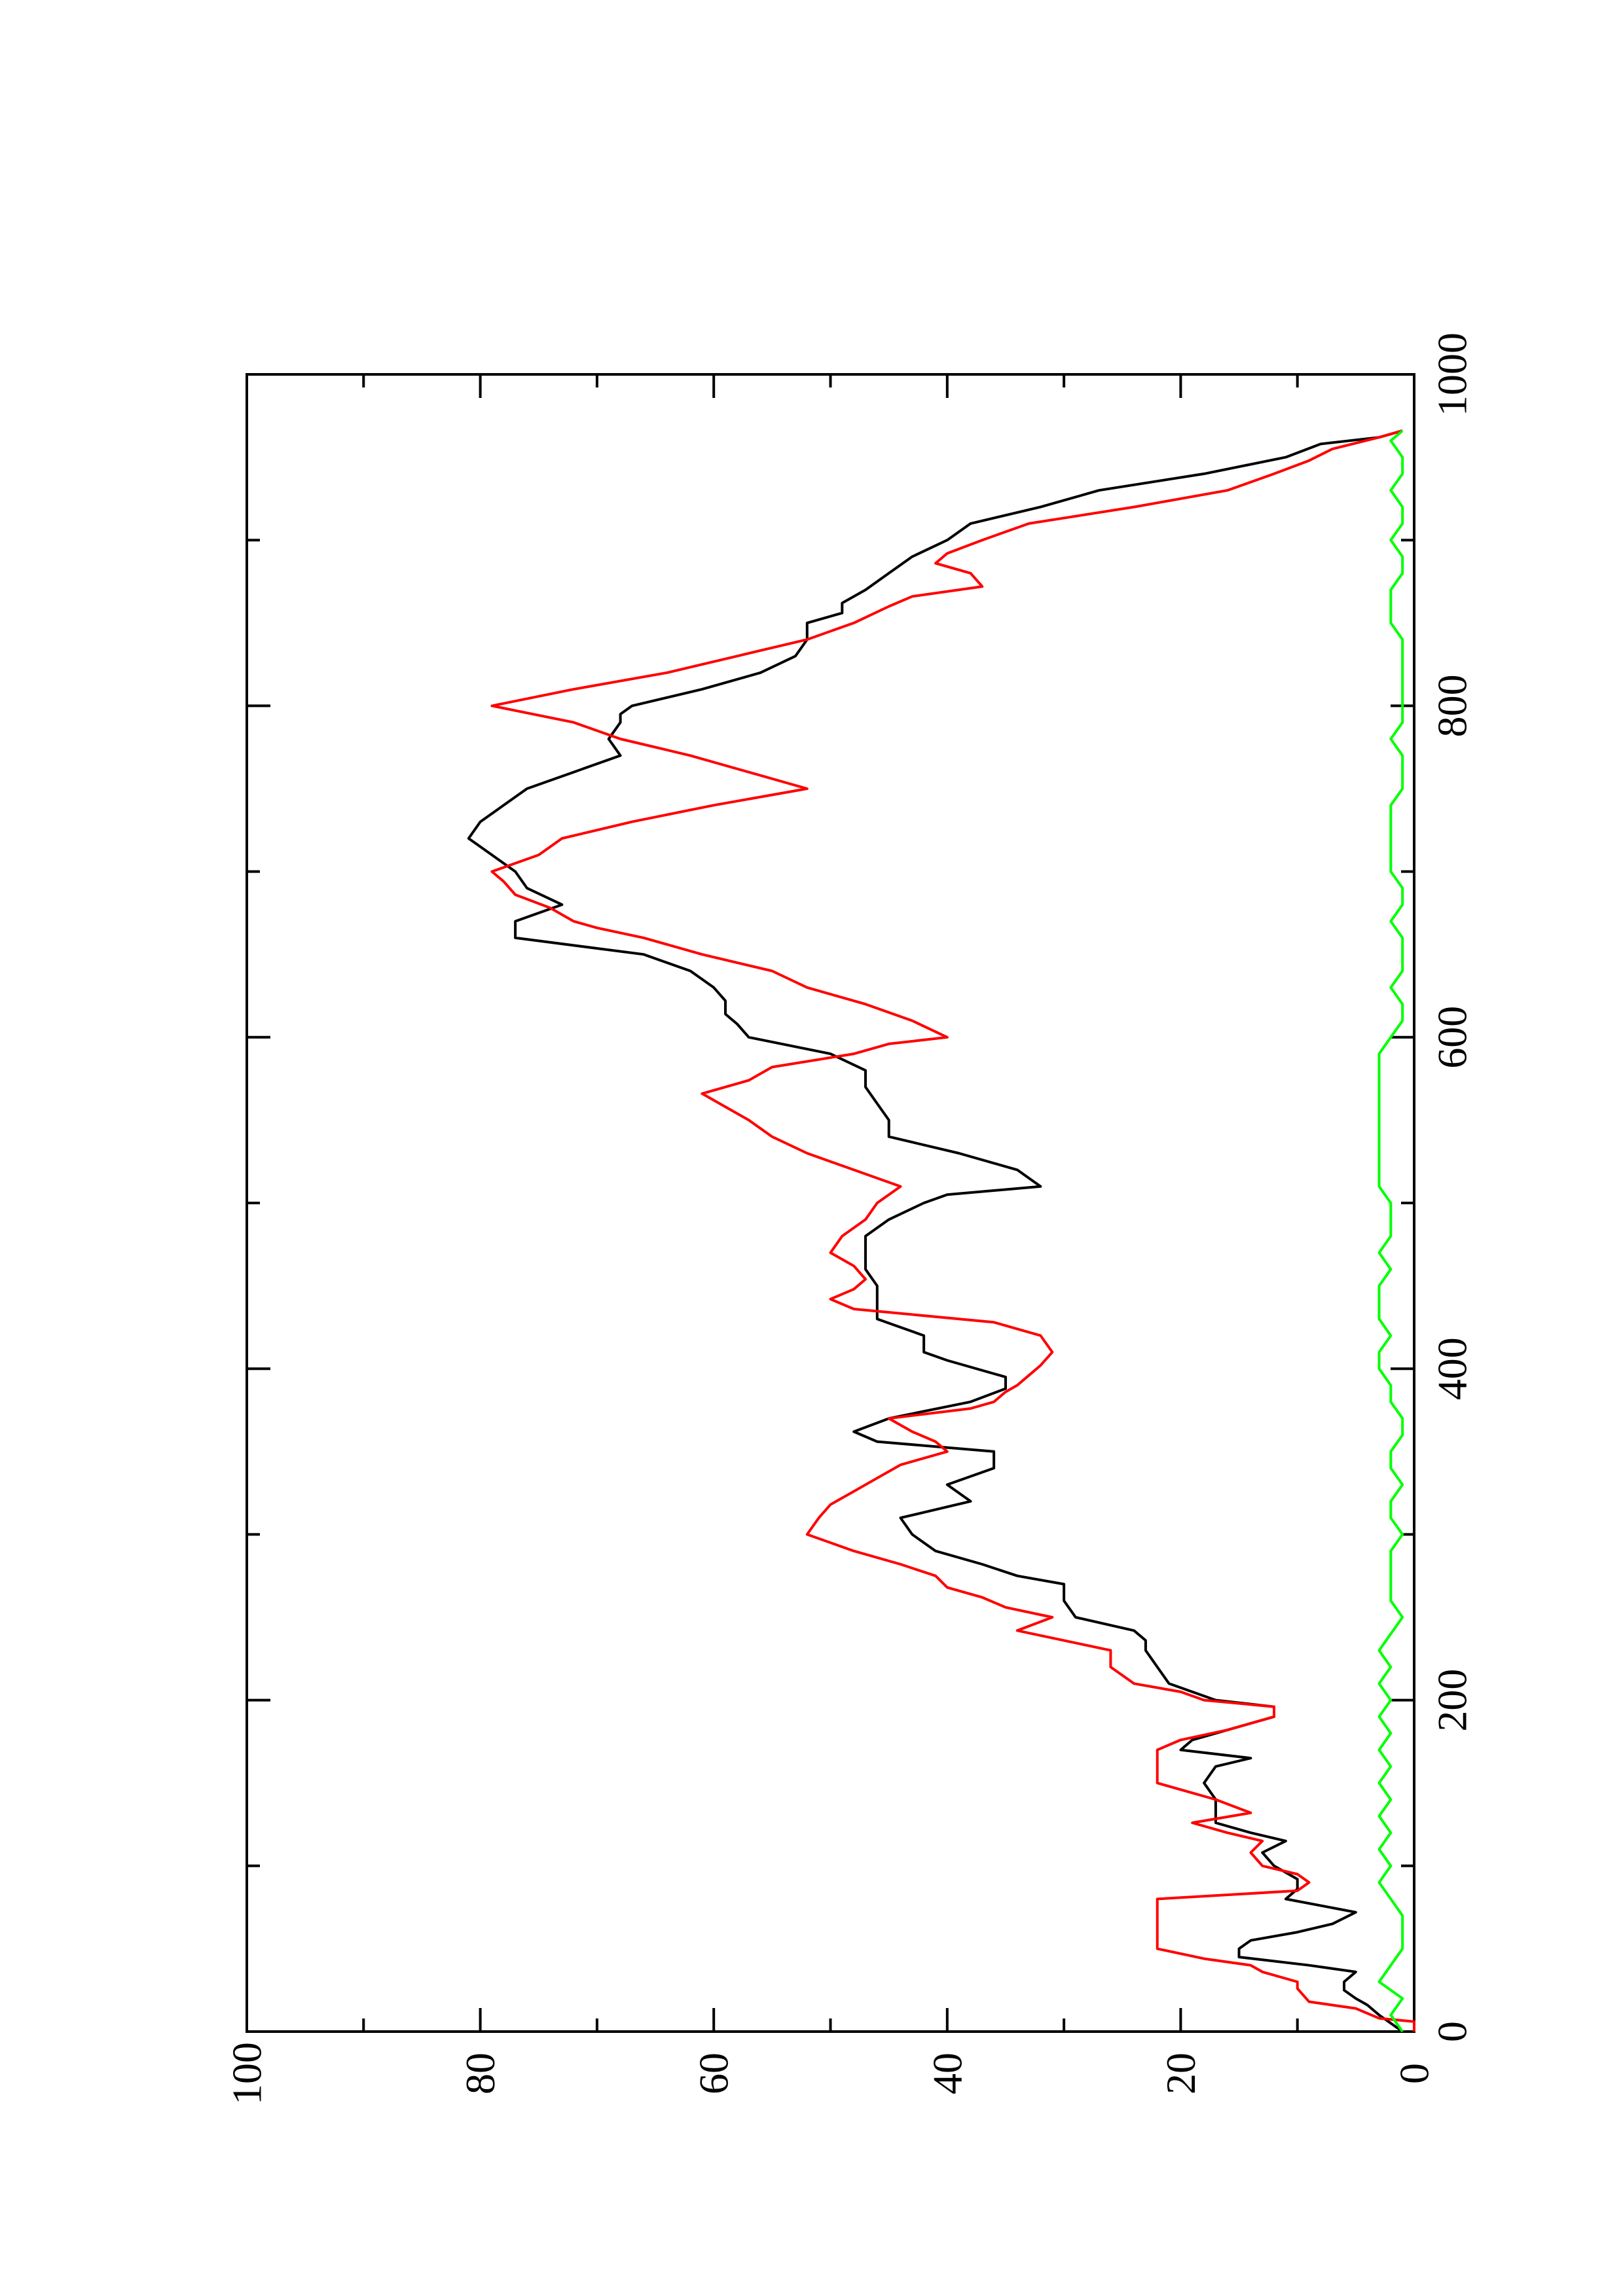 This screenshot has height=2296, width=1623. I want to click on x-tick-label: 800, so click(1452, 705).